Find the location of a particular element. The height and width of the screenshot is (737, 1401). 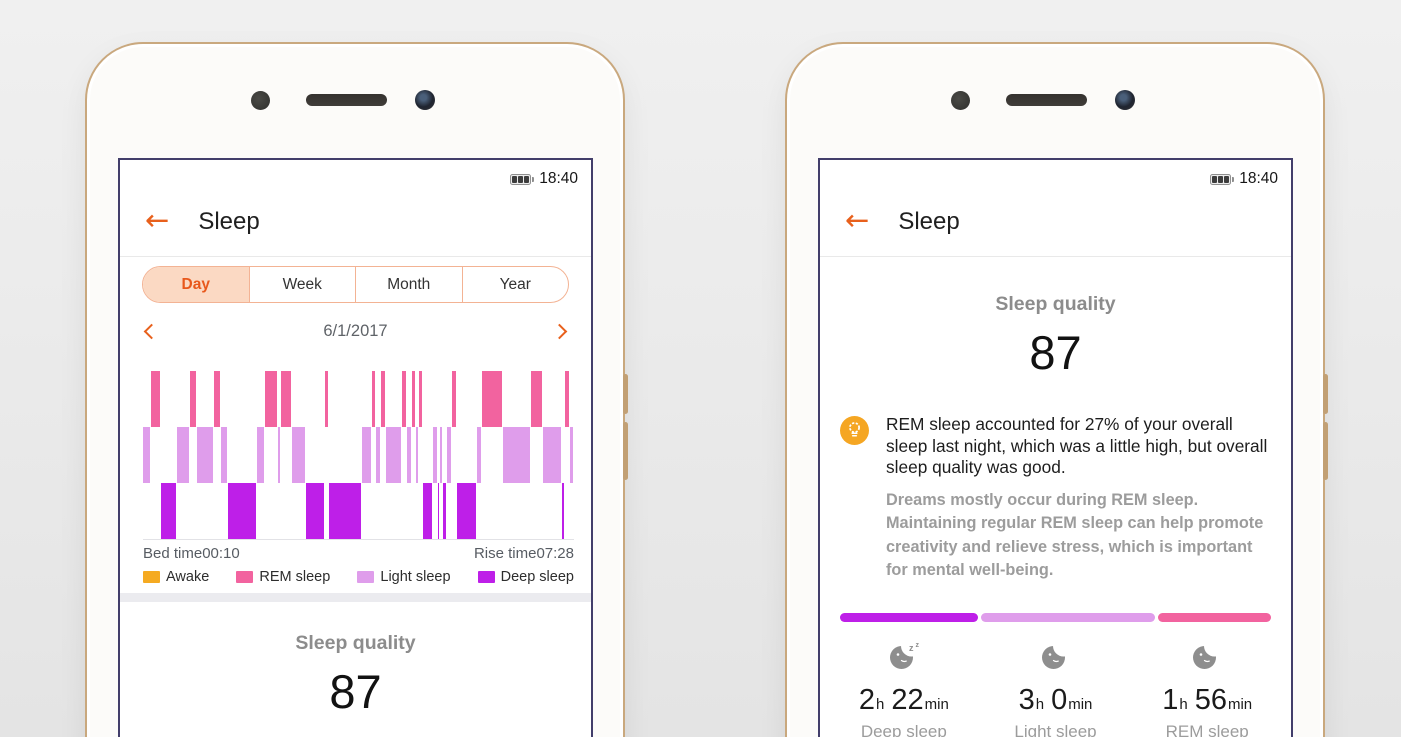

stat-minutes: 22 is located at coordinates (907, 699).